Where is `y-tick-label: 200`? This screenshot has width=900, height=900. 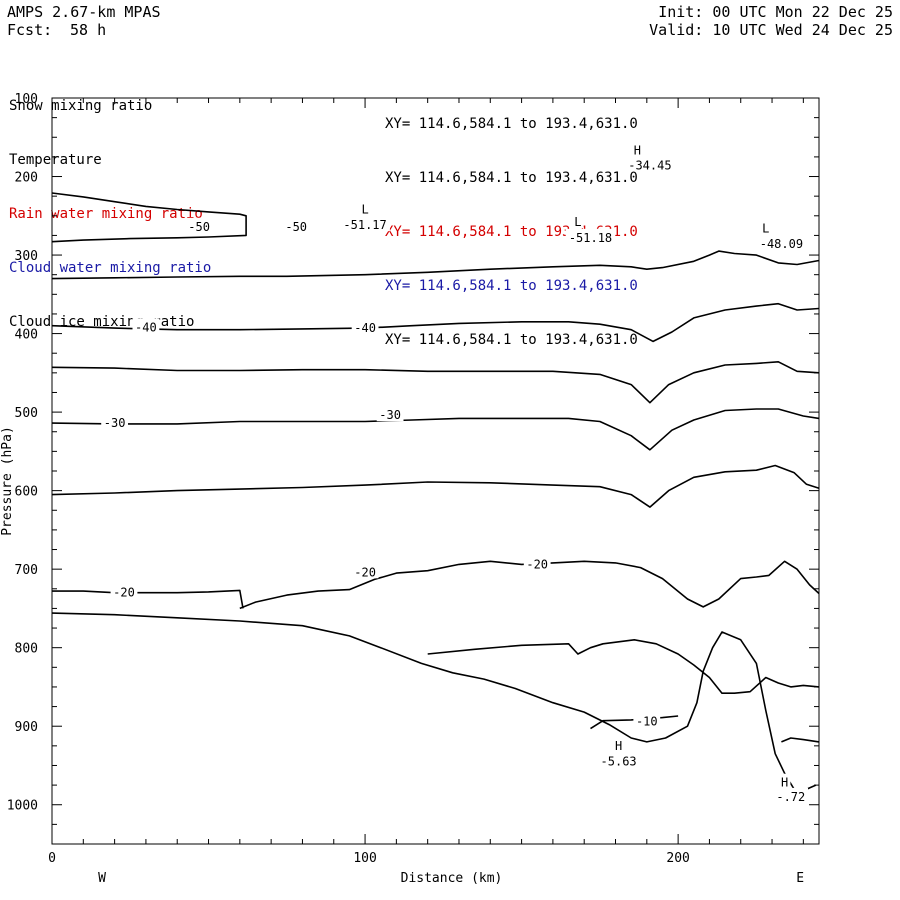
y-tick-label: 200 is located at coordinates (26, 178).